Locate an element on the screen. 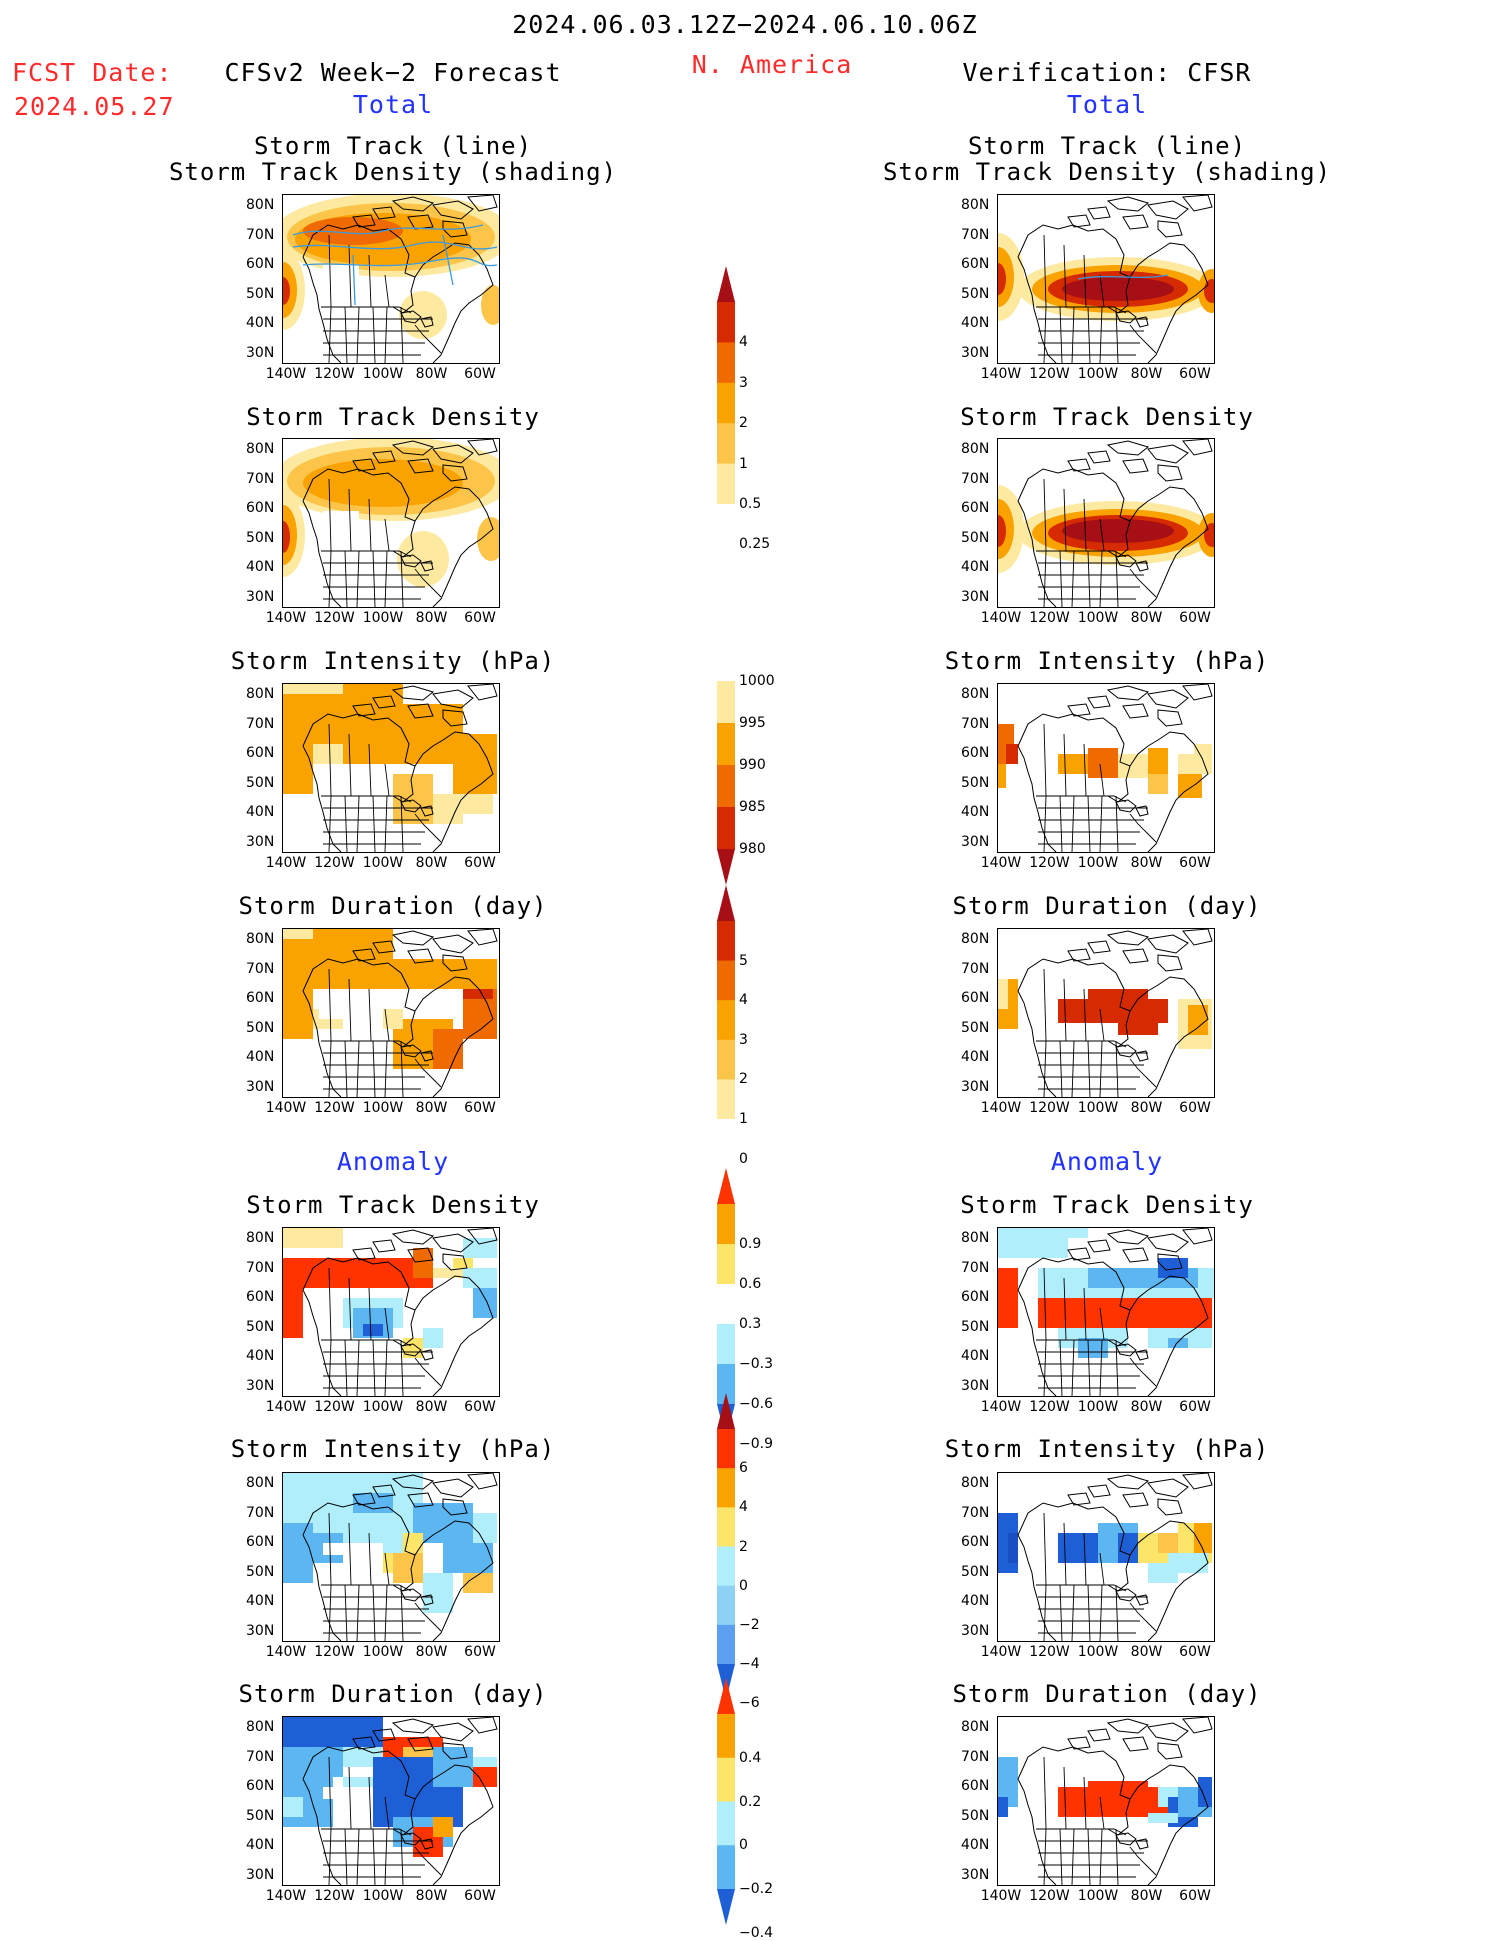 This screenshot has width=1487, height=1941. right-total-label: Total is located at coordinates (1107, 104).